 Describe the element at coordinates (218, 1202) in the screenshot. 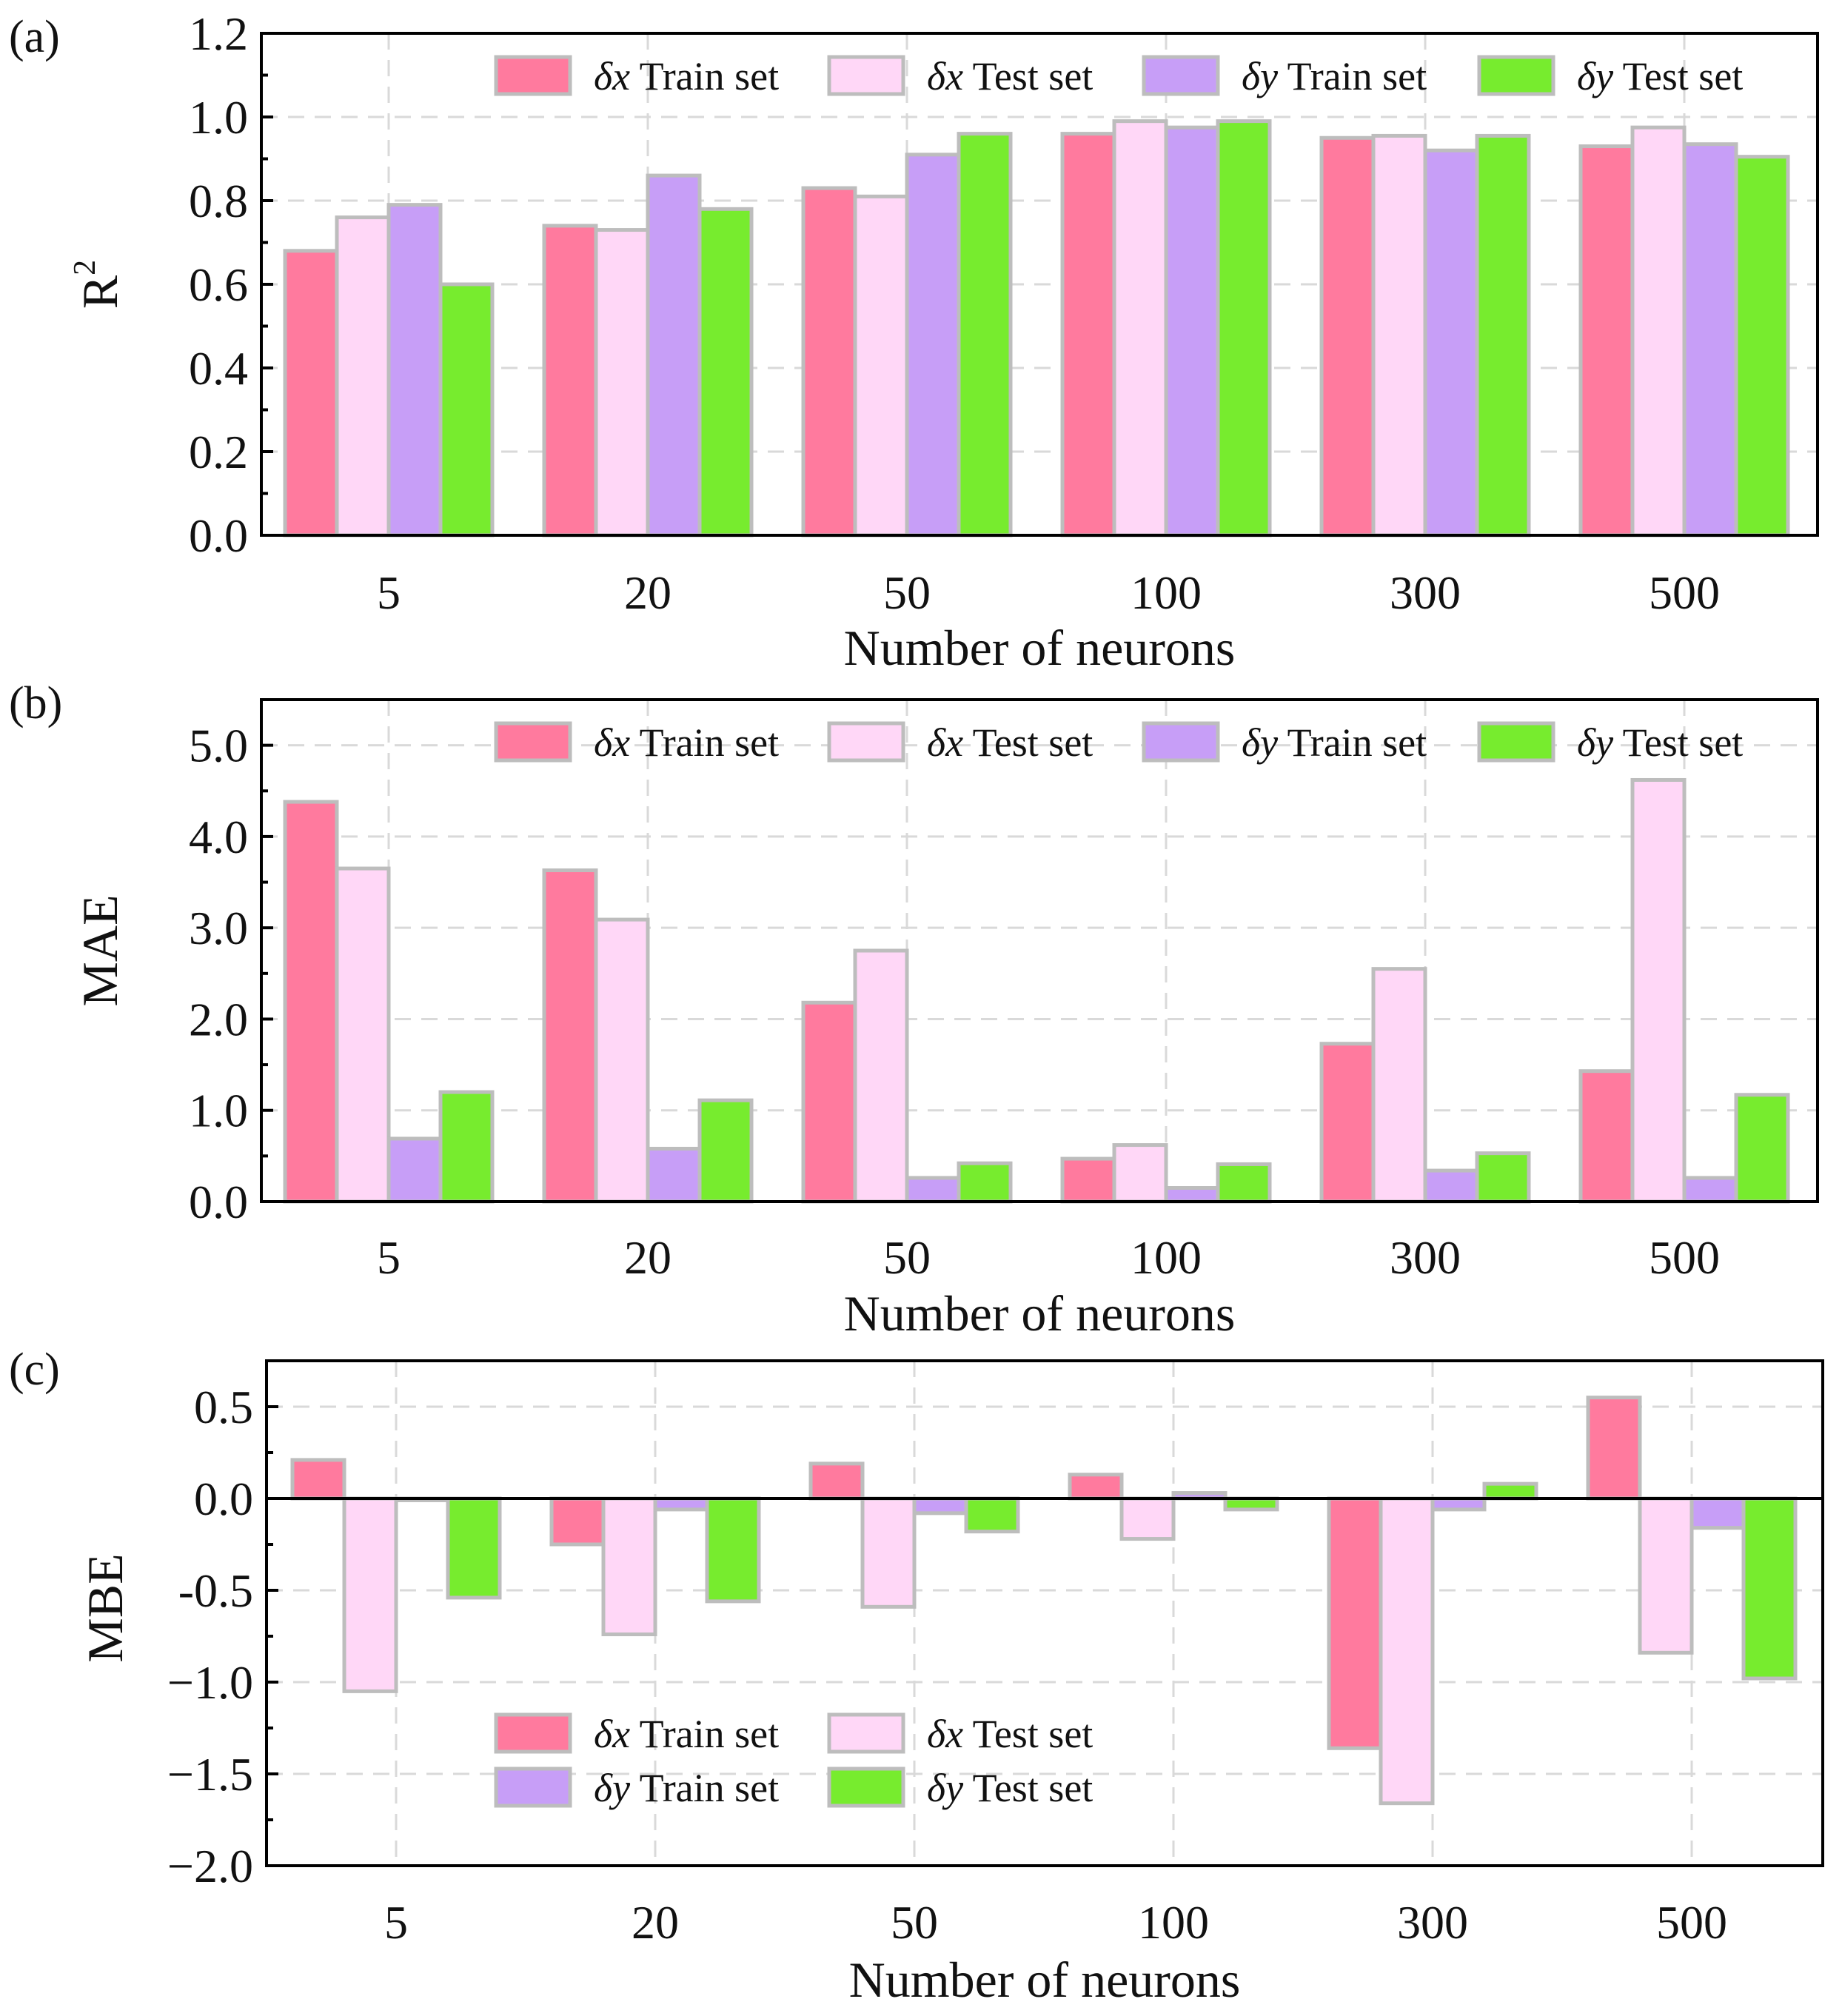

I see `y-tick-label: 0.0` at that location.